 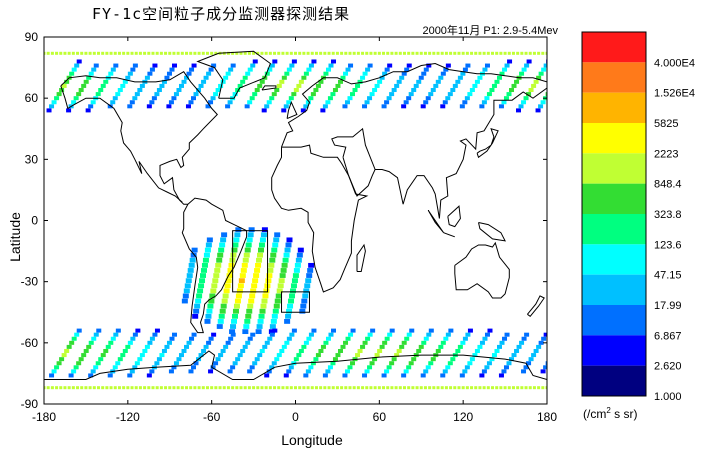 What do you see at coordinates (15, 237) in the screenshot?
I see `y-axis-label: Latitude` at bounding box center [15, 237].